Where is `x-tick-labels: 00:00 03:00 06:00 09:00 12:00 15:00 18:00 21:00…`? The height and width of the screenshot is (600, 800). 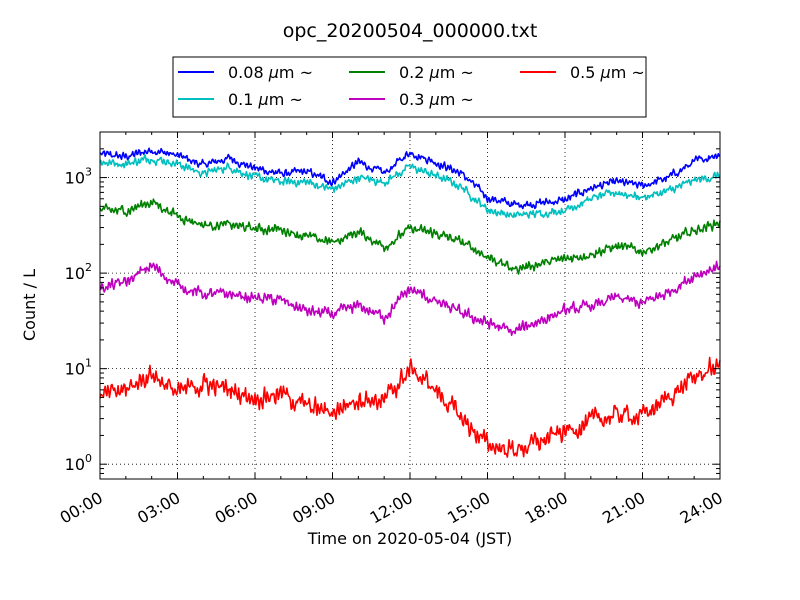 x-tick-labels: 00:00 03:00 06:00 09:00 12:00 15:00 18:00 21:00… is located at coordinates (391, 508).